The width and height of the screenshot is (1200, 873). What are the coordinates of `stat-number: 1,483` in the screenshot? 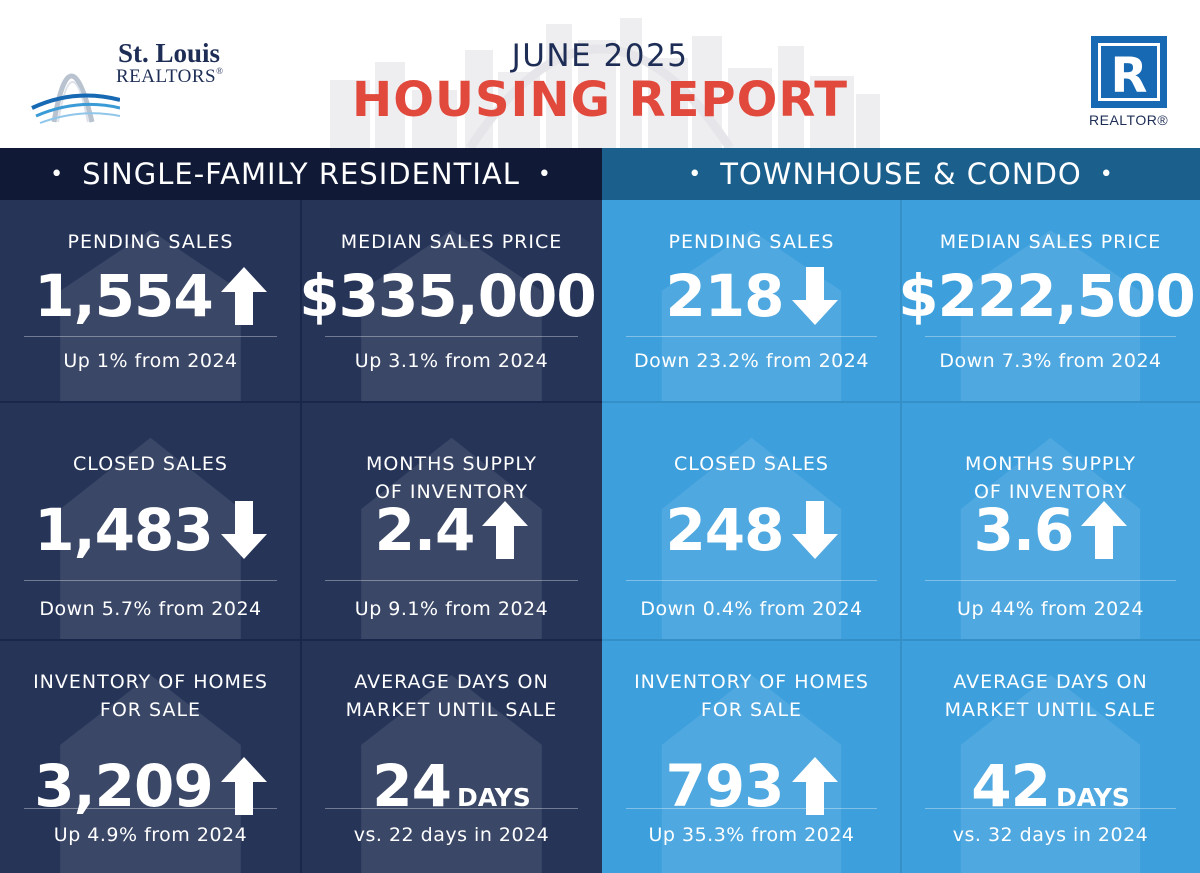 It's located at (123, 530).